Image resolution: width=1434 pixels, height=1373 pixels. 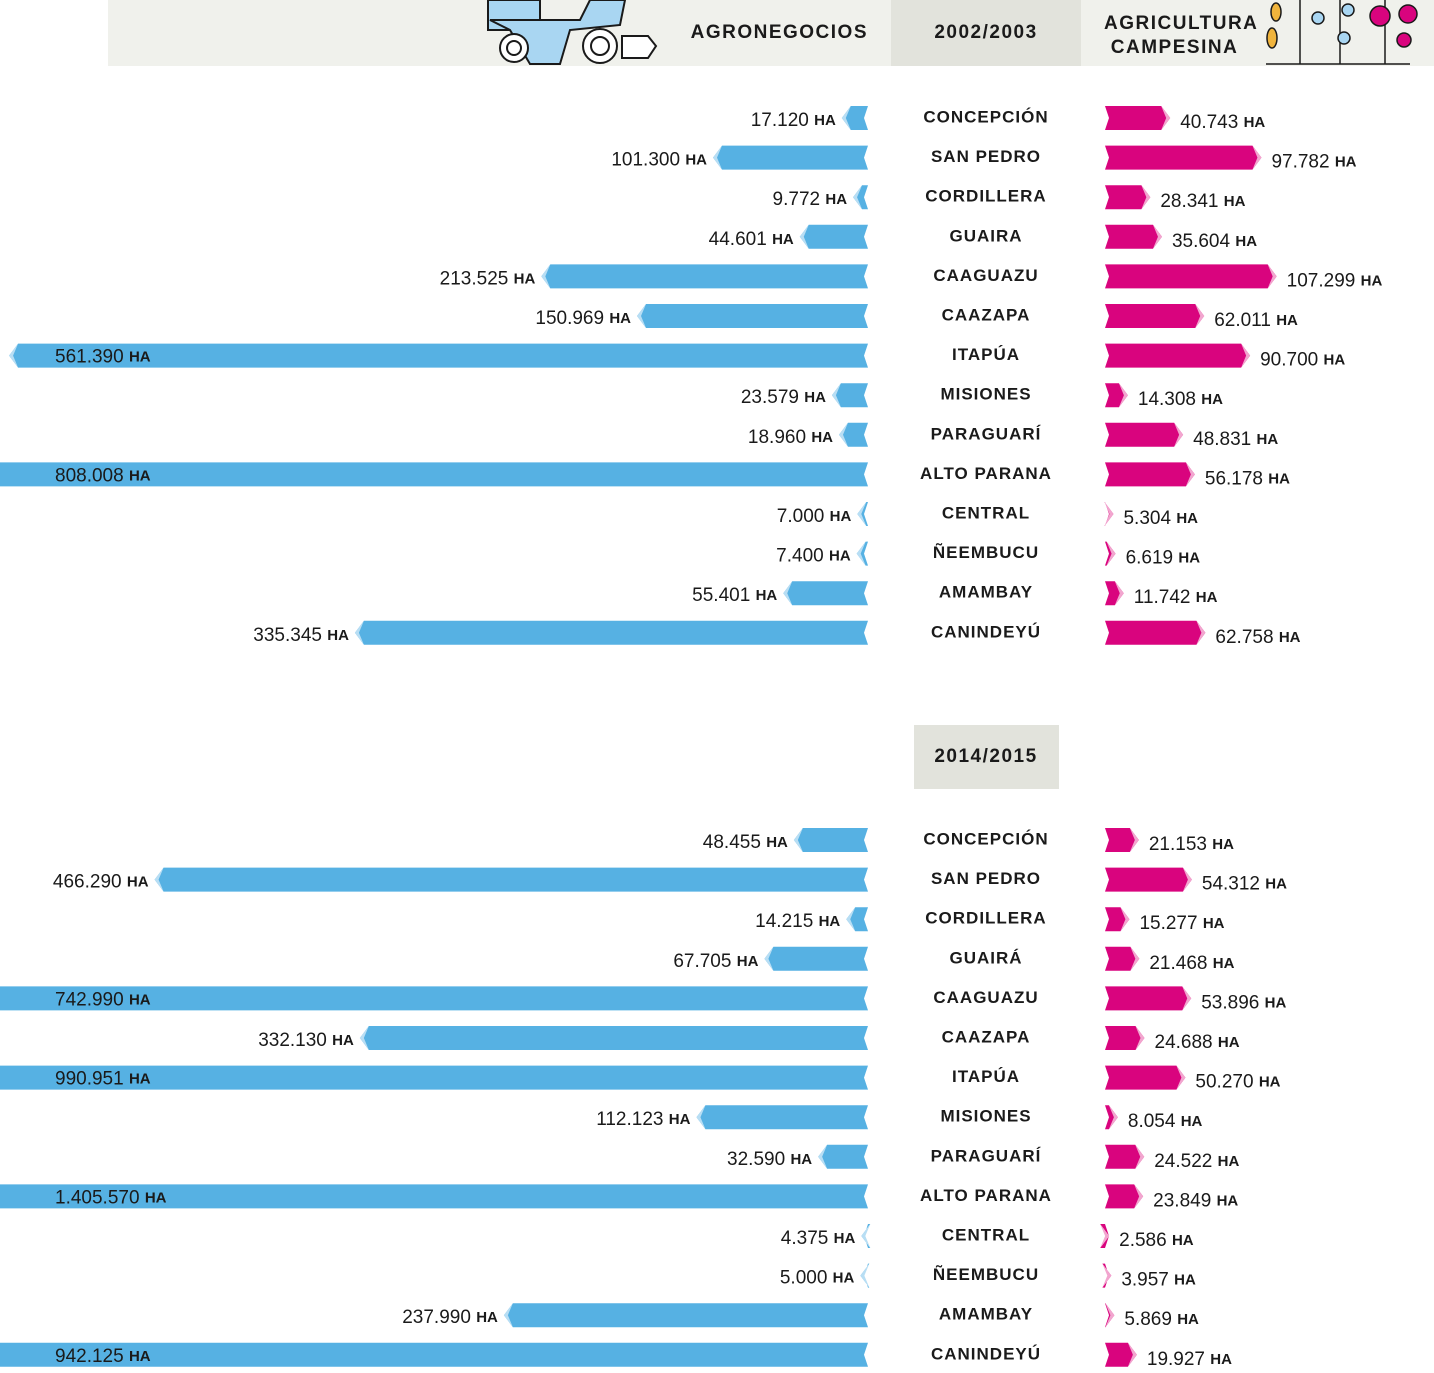 I want to click on category-label: CANINDEYÚ, so click(x=986, y=1353).